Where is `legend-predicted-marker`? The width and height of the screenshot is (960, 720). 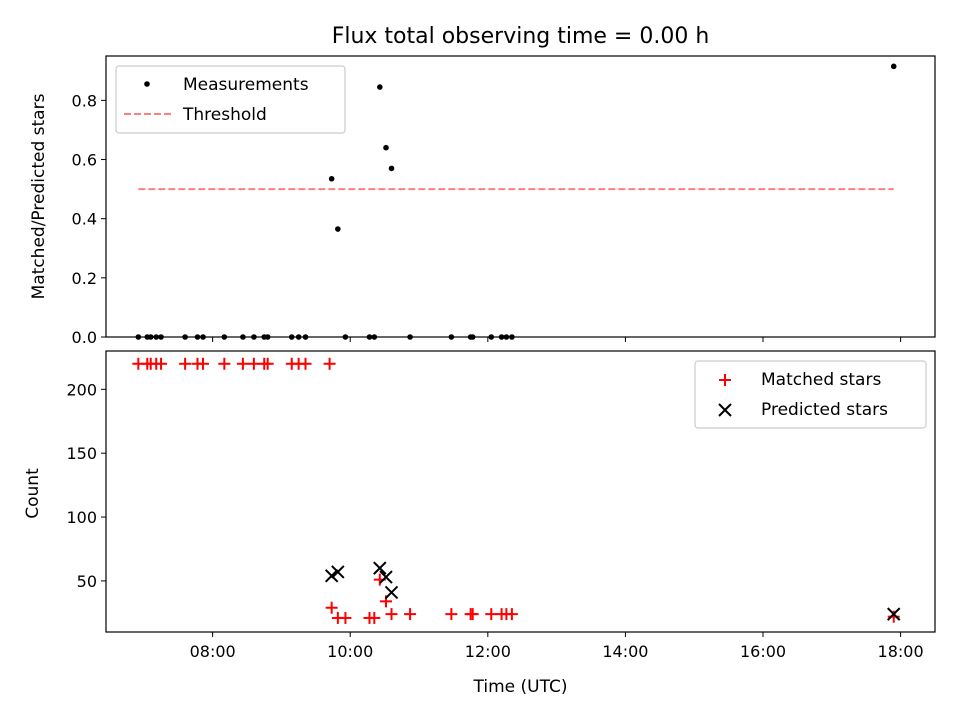
legend-predicted-marker is located at coordinates (725, 410).